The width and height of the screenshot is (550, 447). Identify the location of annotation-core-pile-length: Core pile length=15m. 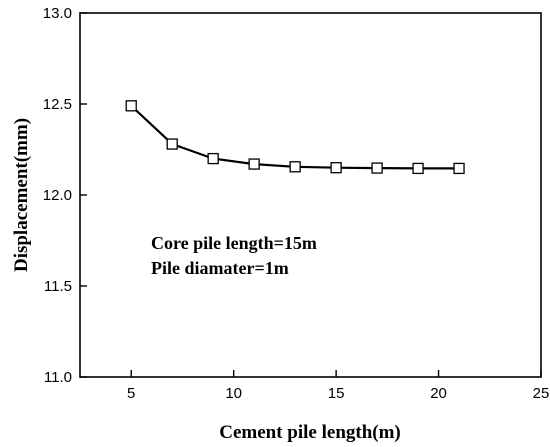
(234, 243).